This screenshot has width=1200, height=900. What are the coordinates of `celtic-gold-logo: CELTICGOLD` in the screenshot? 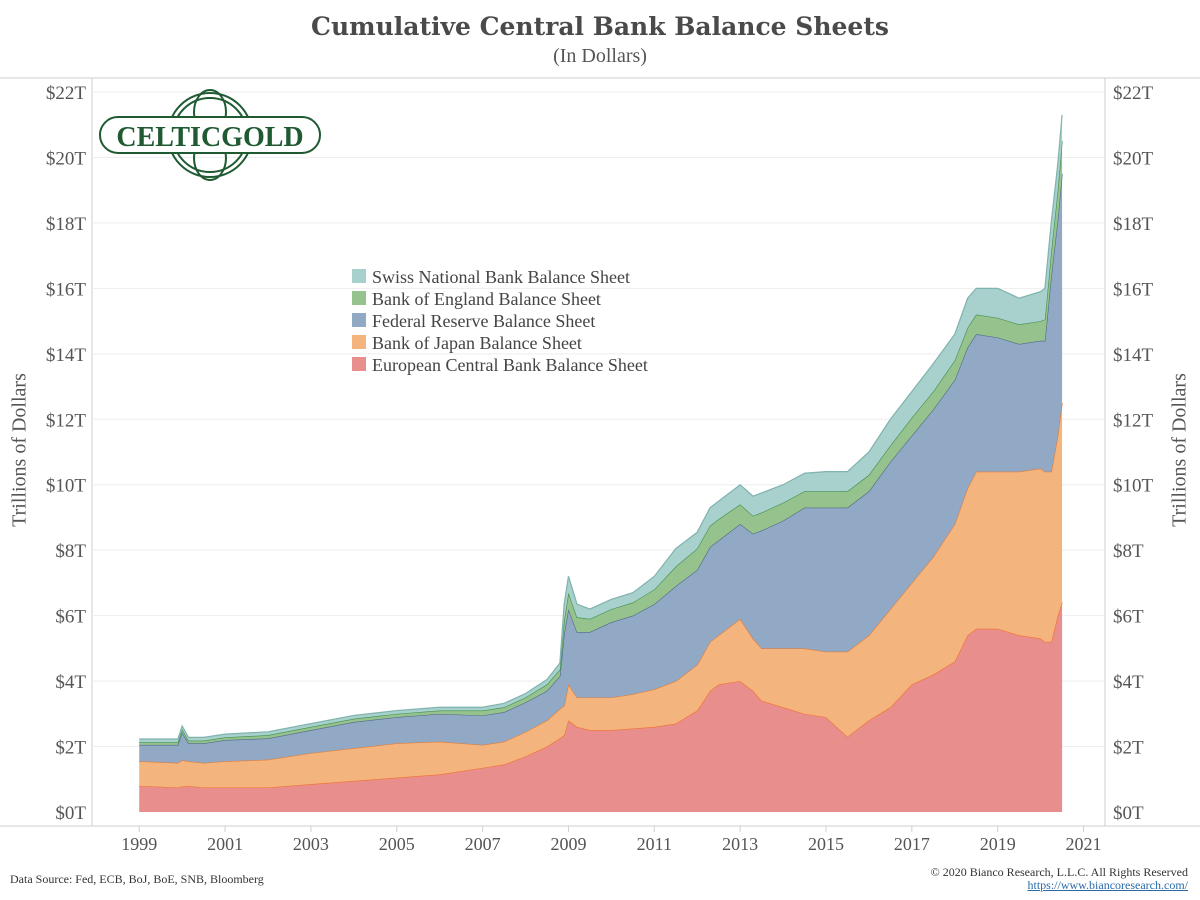 It's located at (210, 135).